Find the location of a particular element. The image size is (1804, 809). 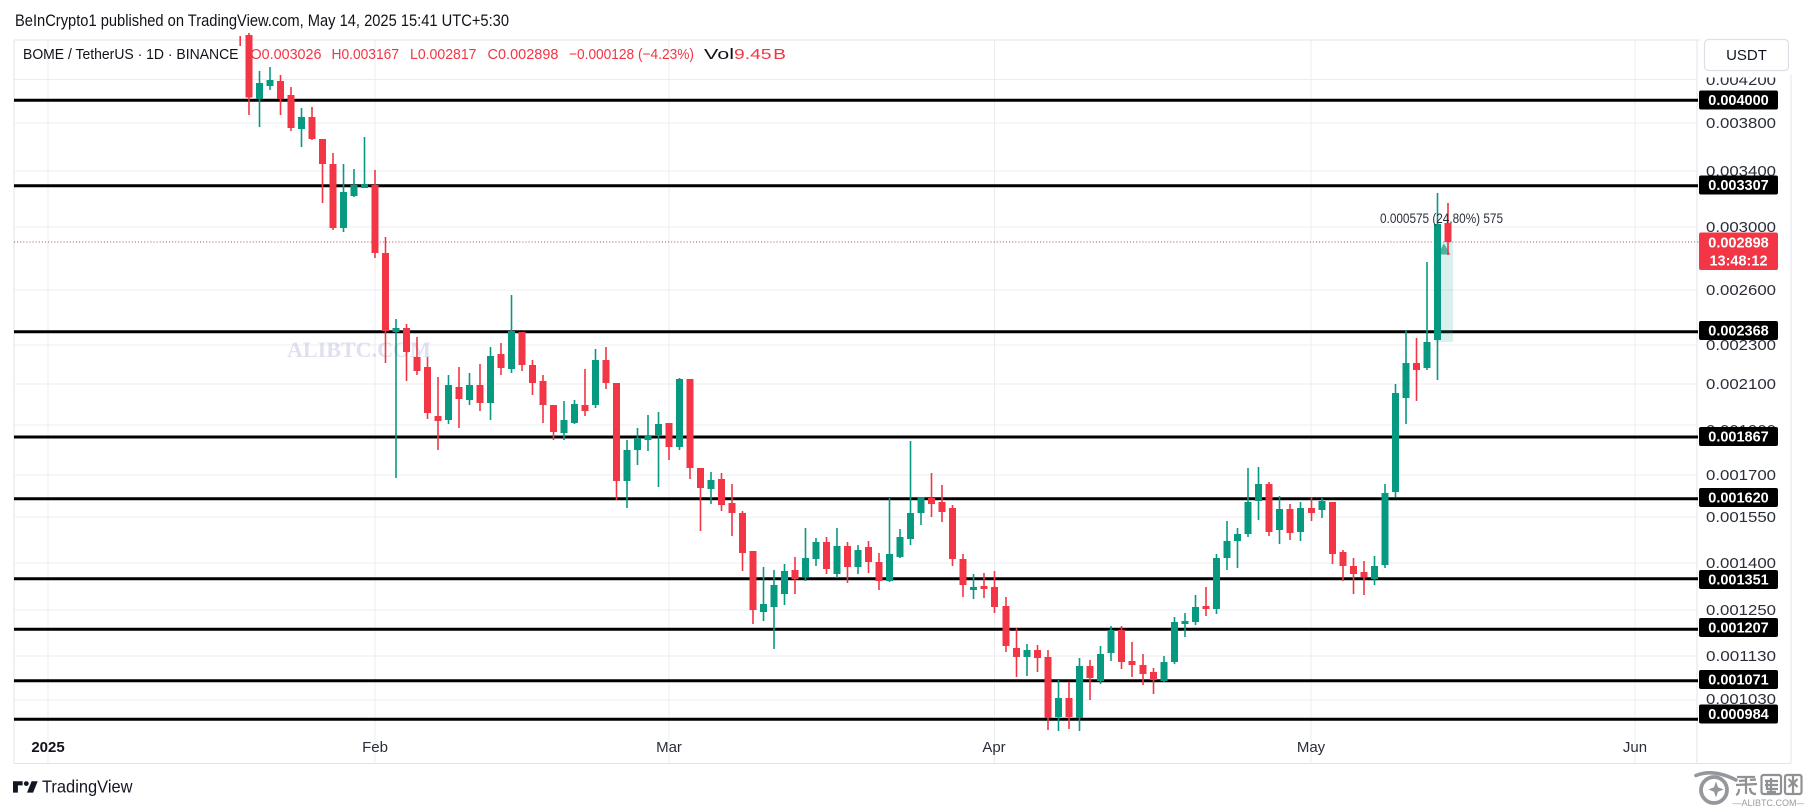

svg-text: 0.003000 is located at coordinates (1741, 227).